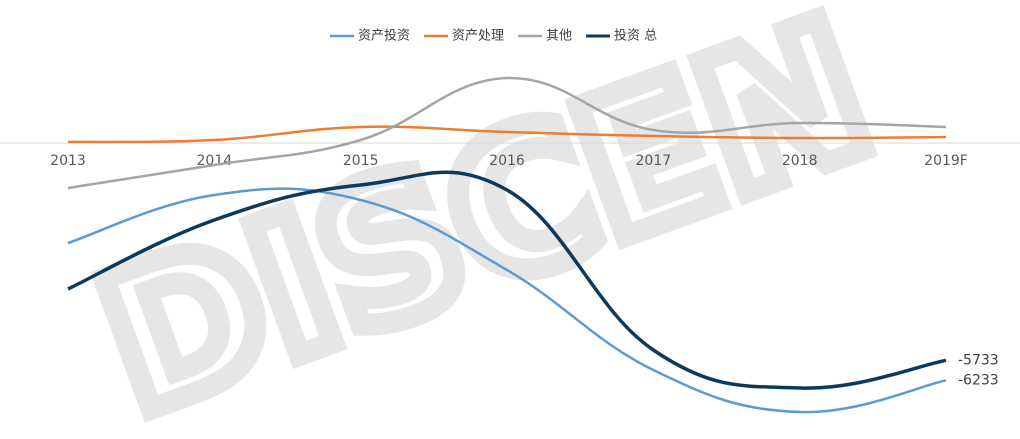 The height and width of the screenshot is (439, 1020). Describe the element at coordinates (478, 36) in the screenshot. I see `legend-label: 资产处理` at that location.